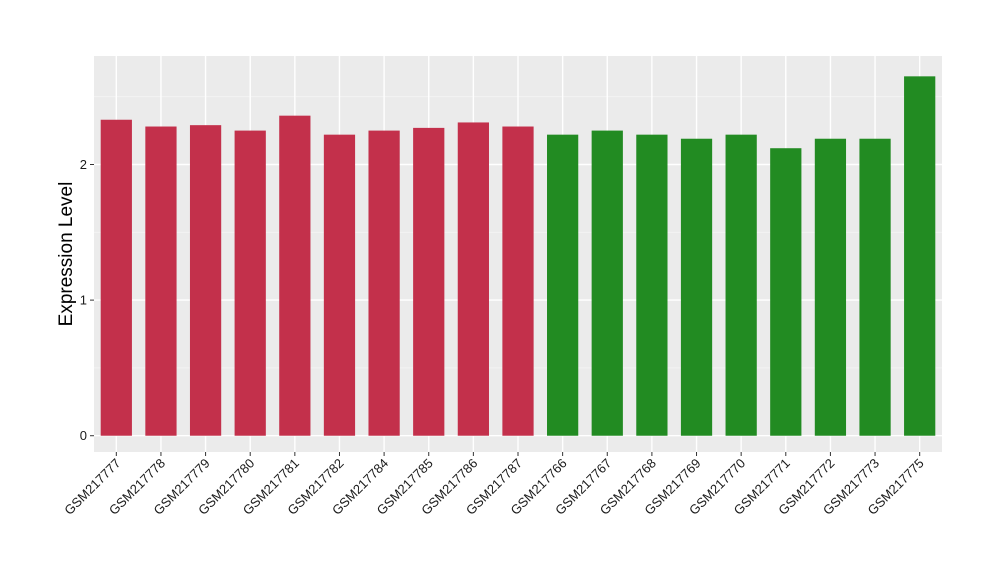 This screenshot has width=1000, height=585. Describe the element at coordinates (652, 285) in the screenshot. I see `bar-GSM217768` at that location.